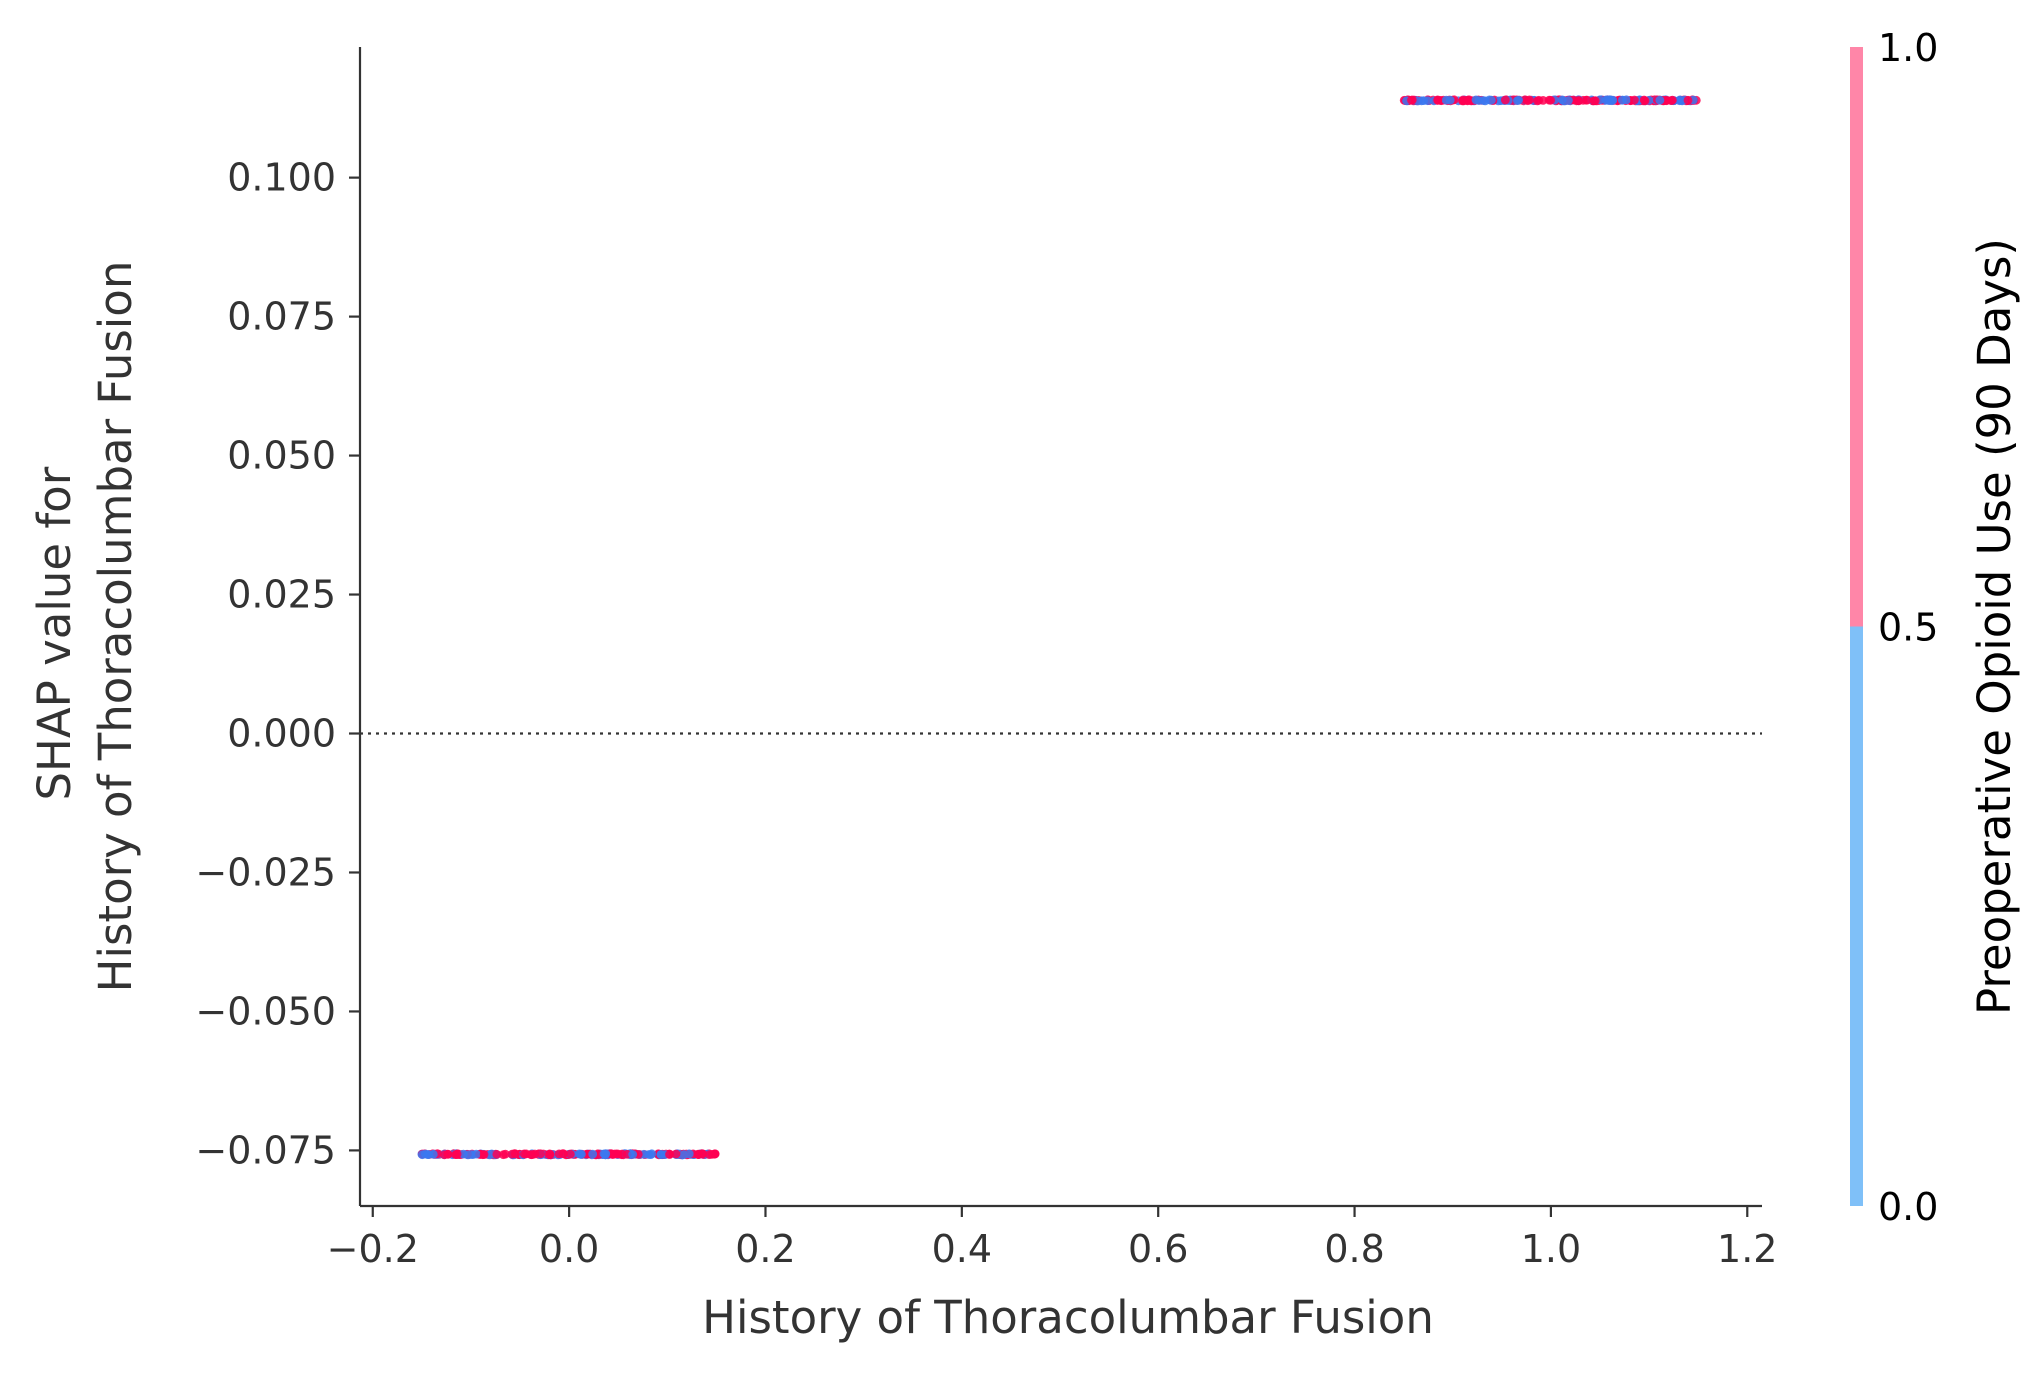  Describe the element at coordinates (115, 627) in the screenshot. I see `y-axis-label-line-2: History of Thoracolumbar Fusion` at that location.